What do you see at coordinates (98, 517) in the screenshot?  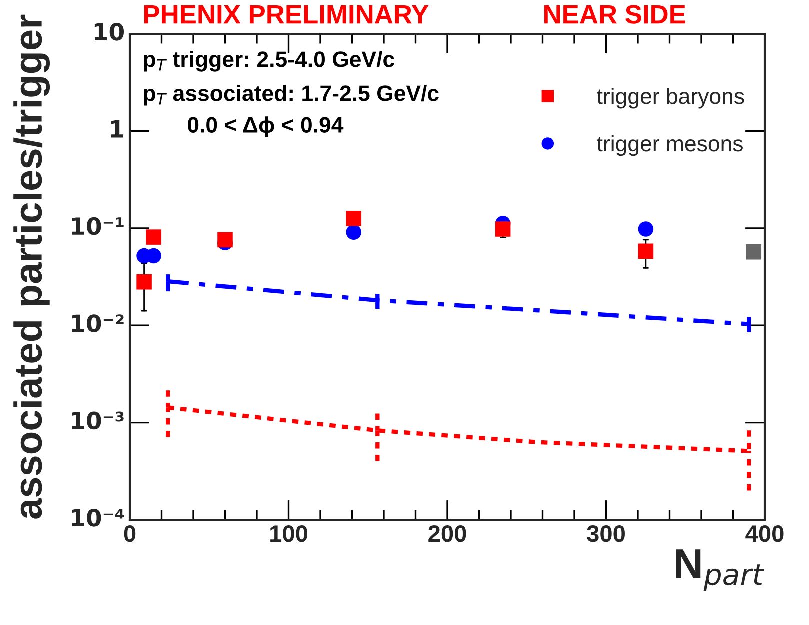 I see `y-tick-label: 10⁻⁴` at bounding box center [98, 517].